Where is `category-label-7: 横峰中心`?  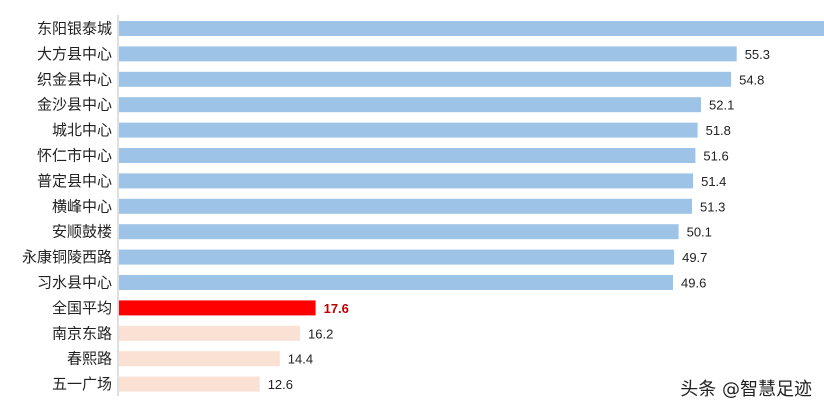
category-label-7: 横峰中心 is located at coordinates (82, 206).